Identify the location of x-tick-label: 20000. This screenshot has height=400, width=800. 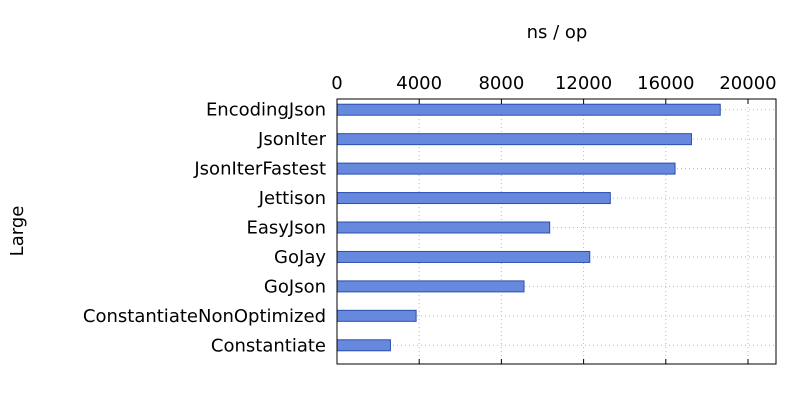
(747, 83).